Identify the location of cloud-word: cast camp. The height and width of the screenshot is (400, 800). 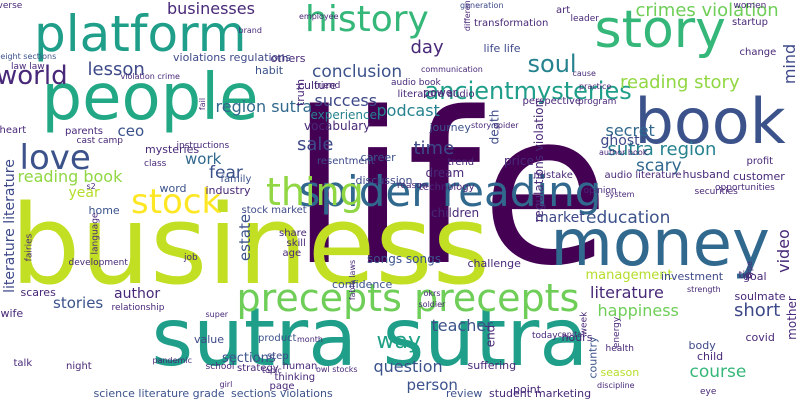
(100, 140).